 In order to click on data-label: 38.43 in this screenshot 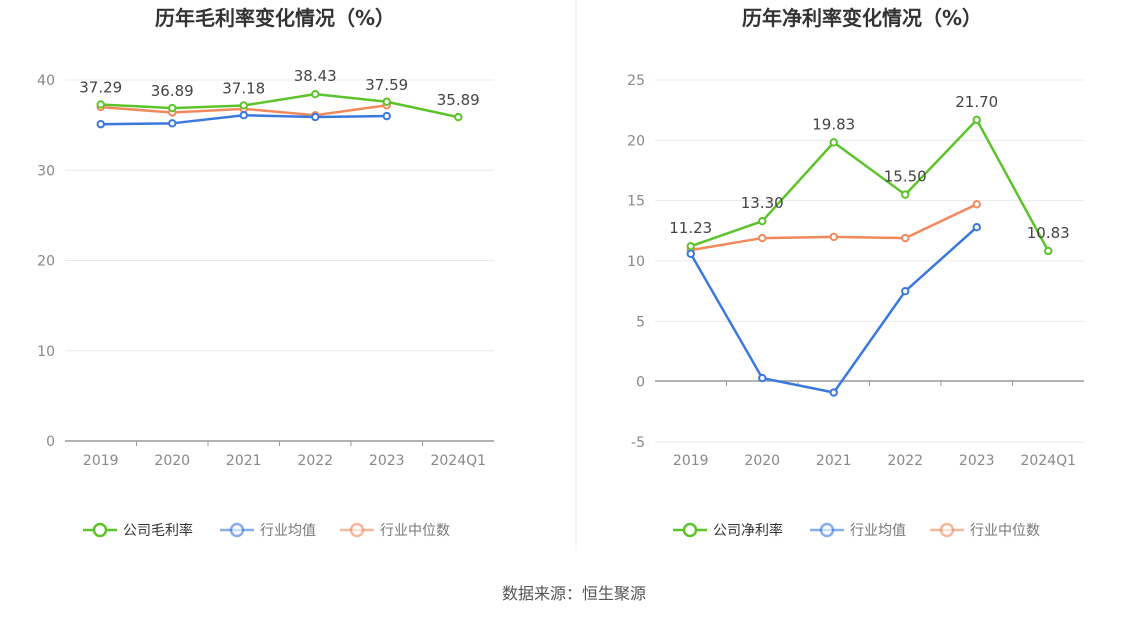, I will do `click(315, 76)`.